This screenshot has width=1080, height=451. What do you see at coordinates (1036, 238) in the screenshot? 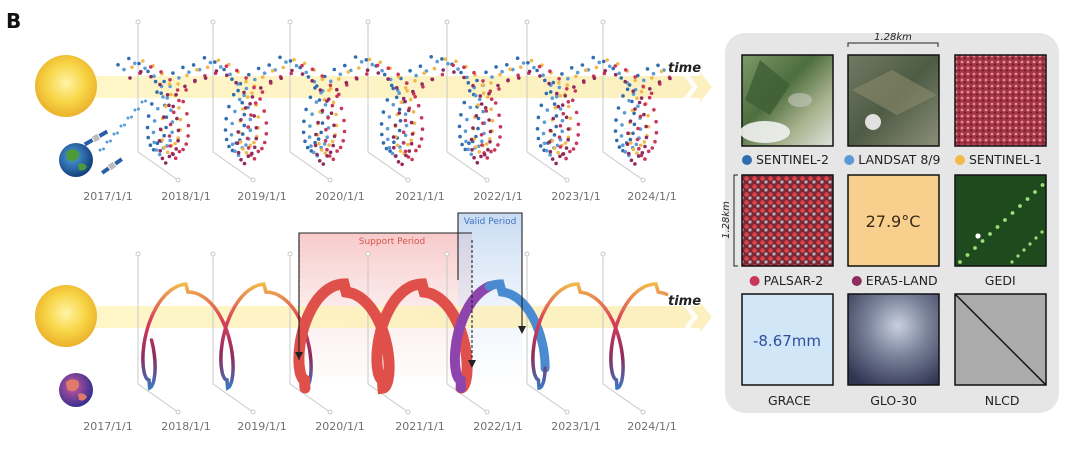
I see `gedi-footprint` at bounding box center [1036, 238].